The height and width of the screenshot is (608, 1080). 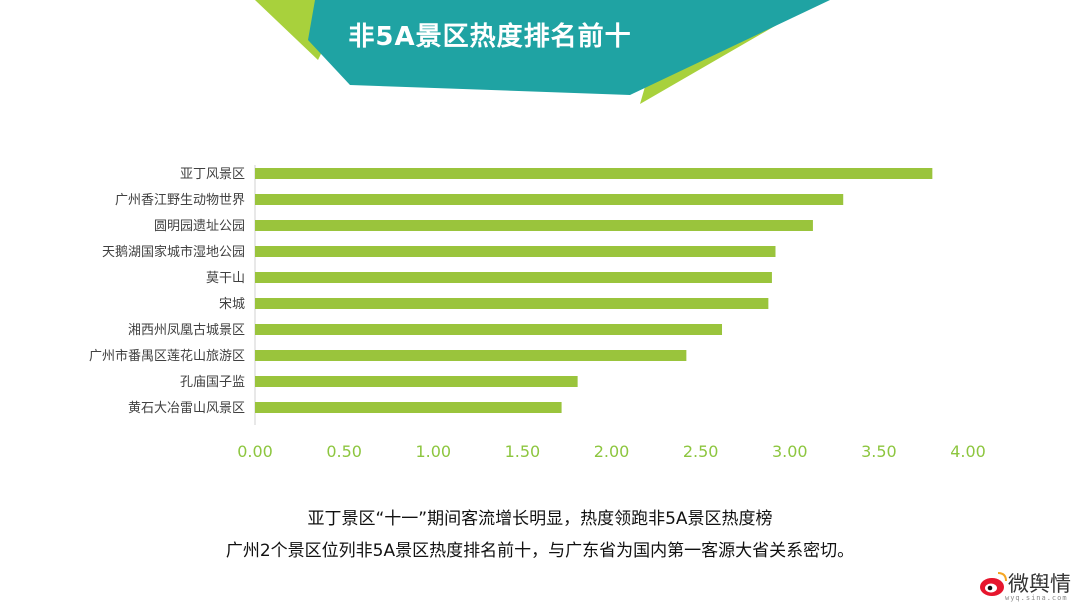 What do you see at coordinates (167, 356) in the screenshot?
I see `category-label-8: 广州市番禺区莲花山旅游区` at bounding box center [167, 356].